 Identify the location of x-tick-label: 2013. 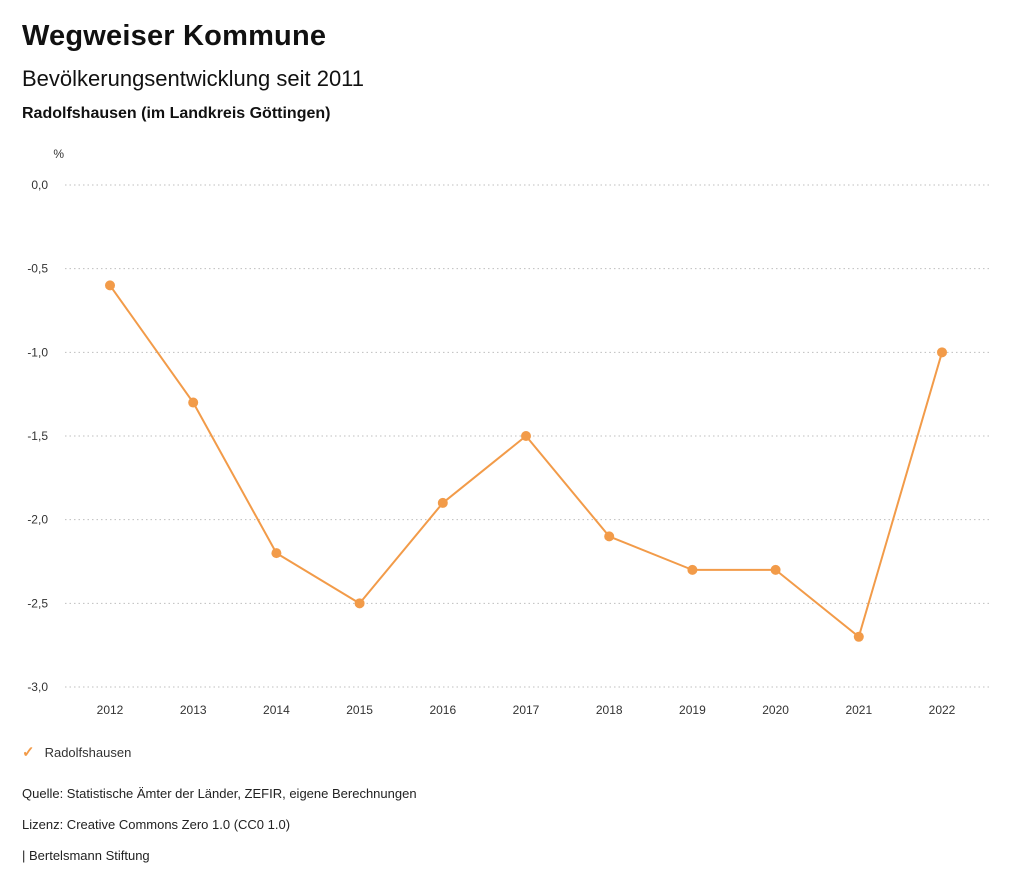
(193, 710).